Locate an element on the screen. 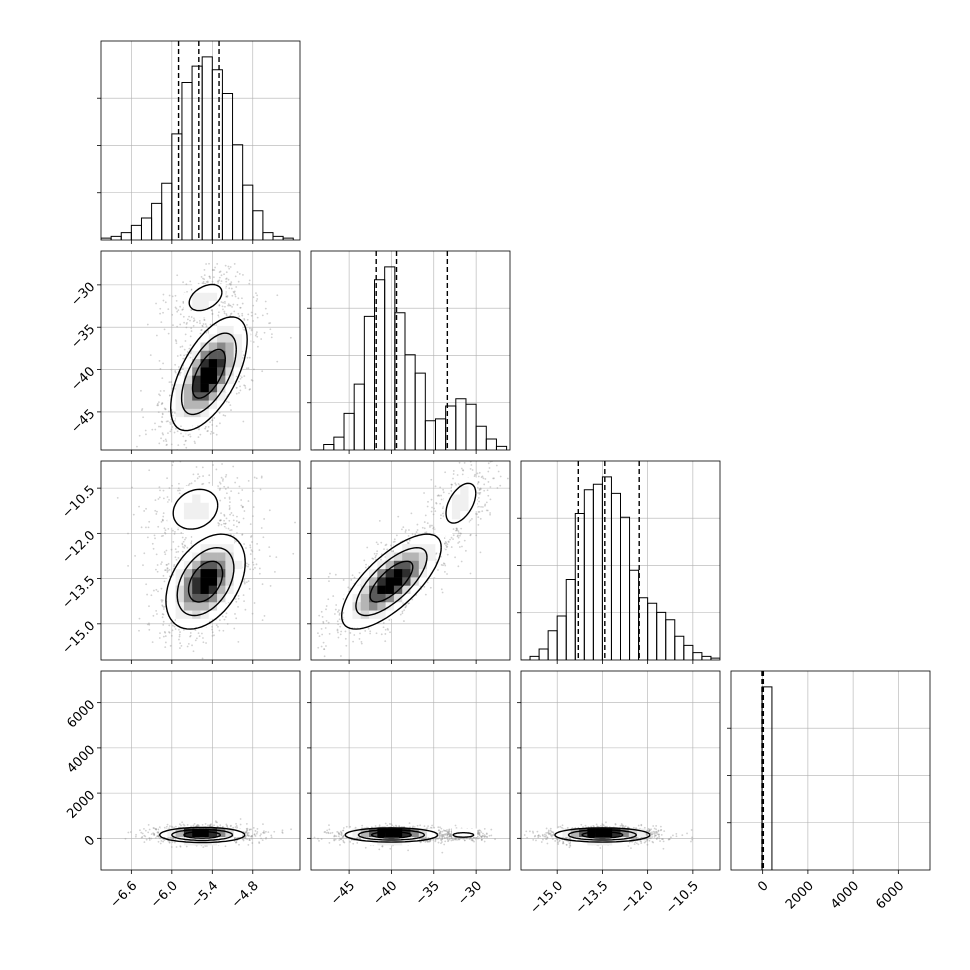  histogram-p2-frame is located at coordinates (620, 560).